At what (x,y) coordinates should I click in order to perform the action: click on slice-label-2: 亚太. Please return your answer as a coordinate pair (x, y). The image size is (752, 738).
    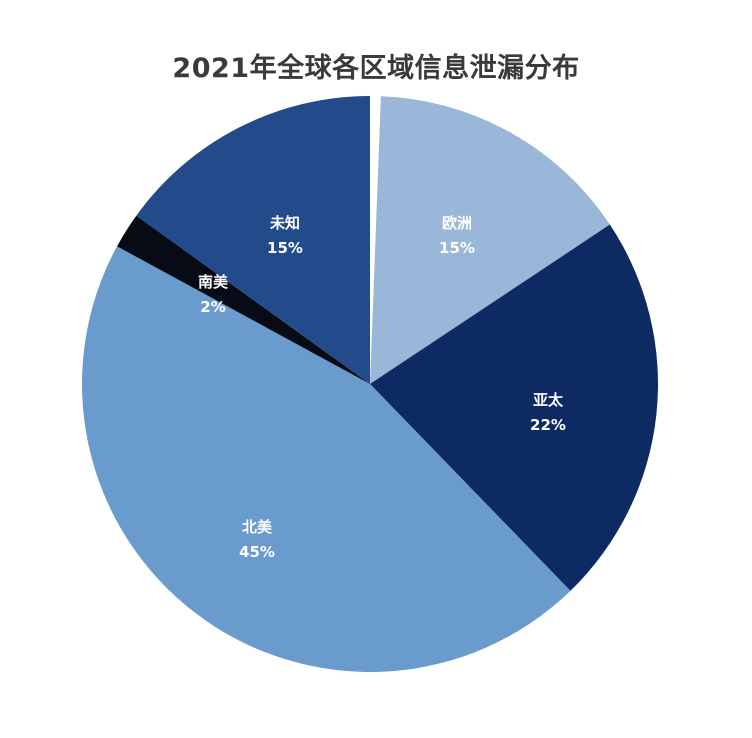
    Looking at the image, I should click on (548, 400).